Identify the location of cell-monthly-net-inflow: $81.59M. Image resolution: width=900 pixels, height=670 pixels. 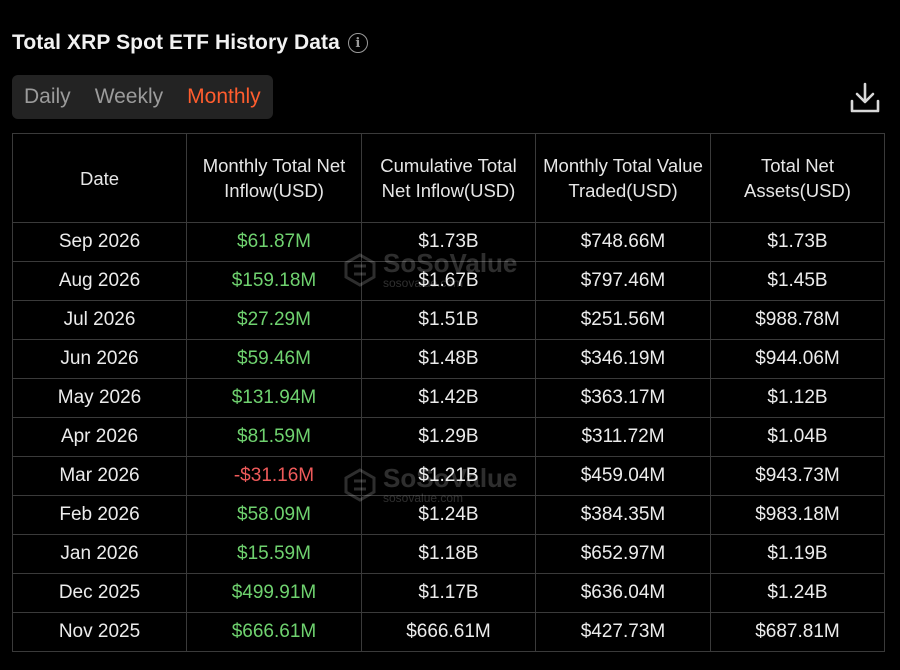
(274, 437).